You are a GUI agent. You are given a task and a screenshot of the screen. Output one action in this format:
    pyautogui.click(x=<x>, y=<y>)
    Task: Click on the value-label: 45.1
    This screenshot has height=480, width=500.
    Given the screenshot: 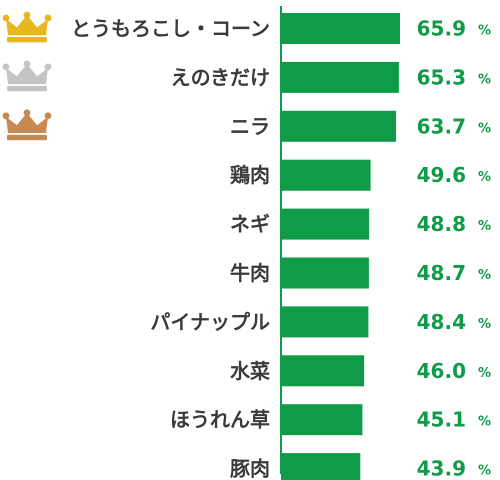 What is the action you would take?
    pyautogui.click(x=441, y=420)
    